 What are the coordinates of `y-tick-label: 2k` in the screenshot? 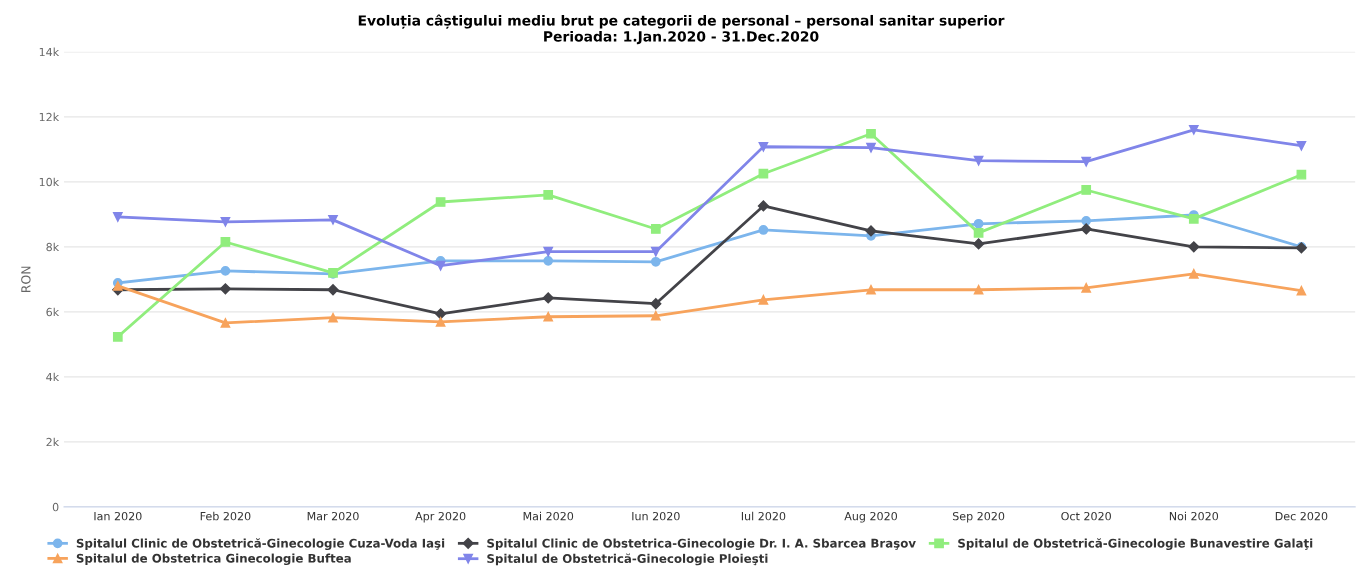 It's located at (53, 442).